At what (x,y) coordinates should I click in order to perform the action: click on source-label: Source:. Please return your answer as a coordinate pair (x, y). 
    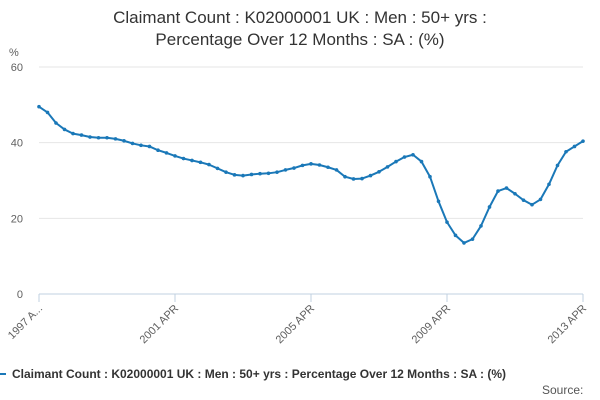
    Looking at the image, I should click on (562, 390).